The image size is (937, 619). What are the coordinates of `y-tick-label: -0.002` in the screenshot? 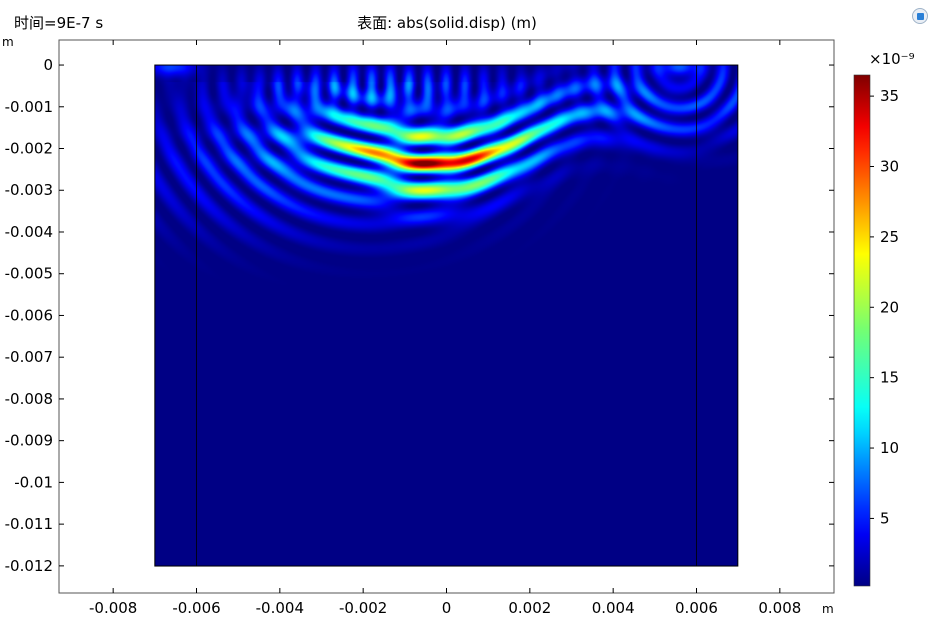 It's located at (29, 149).